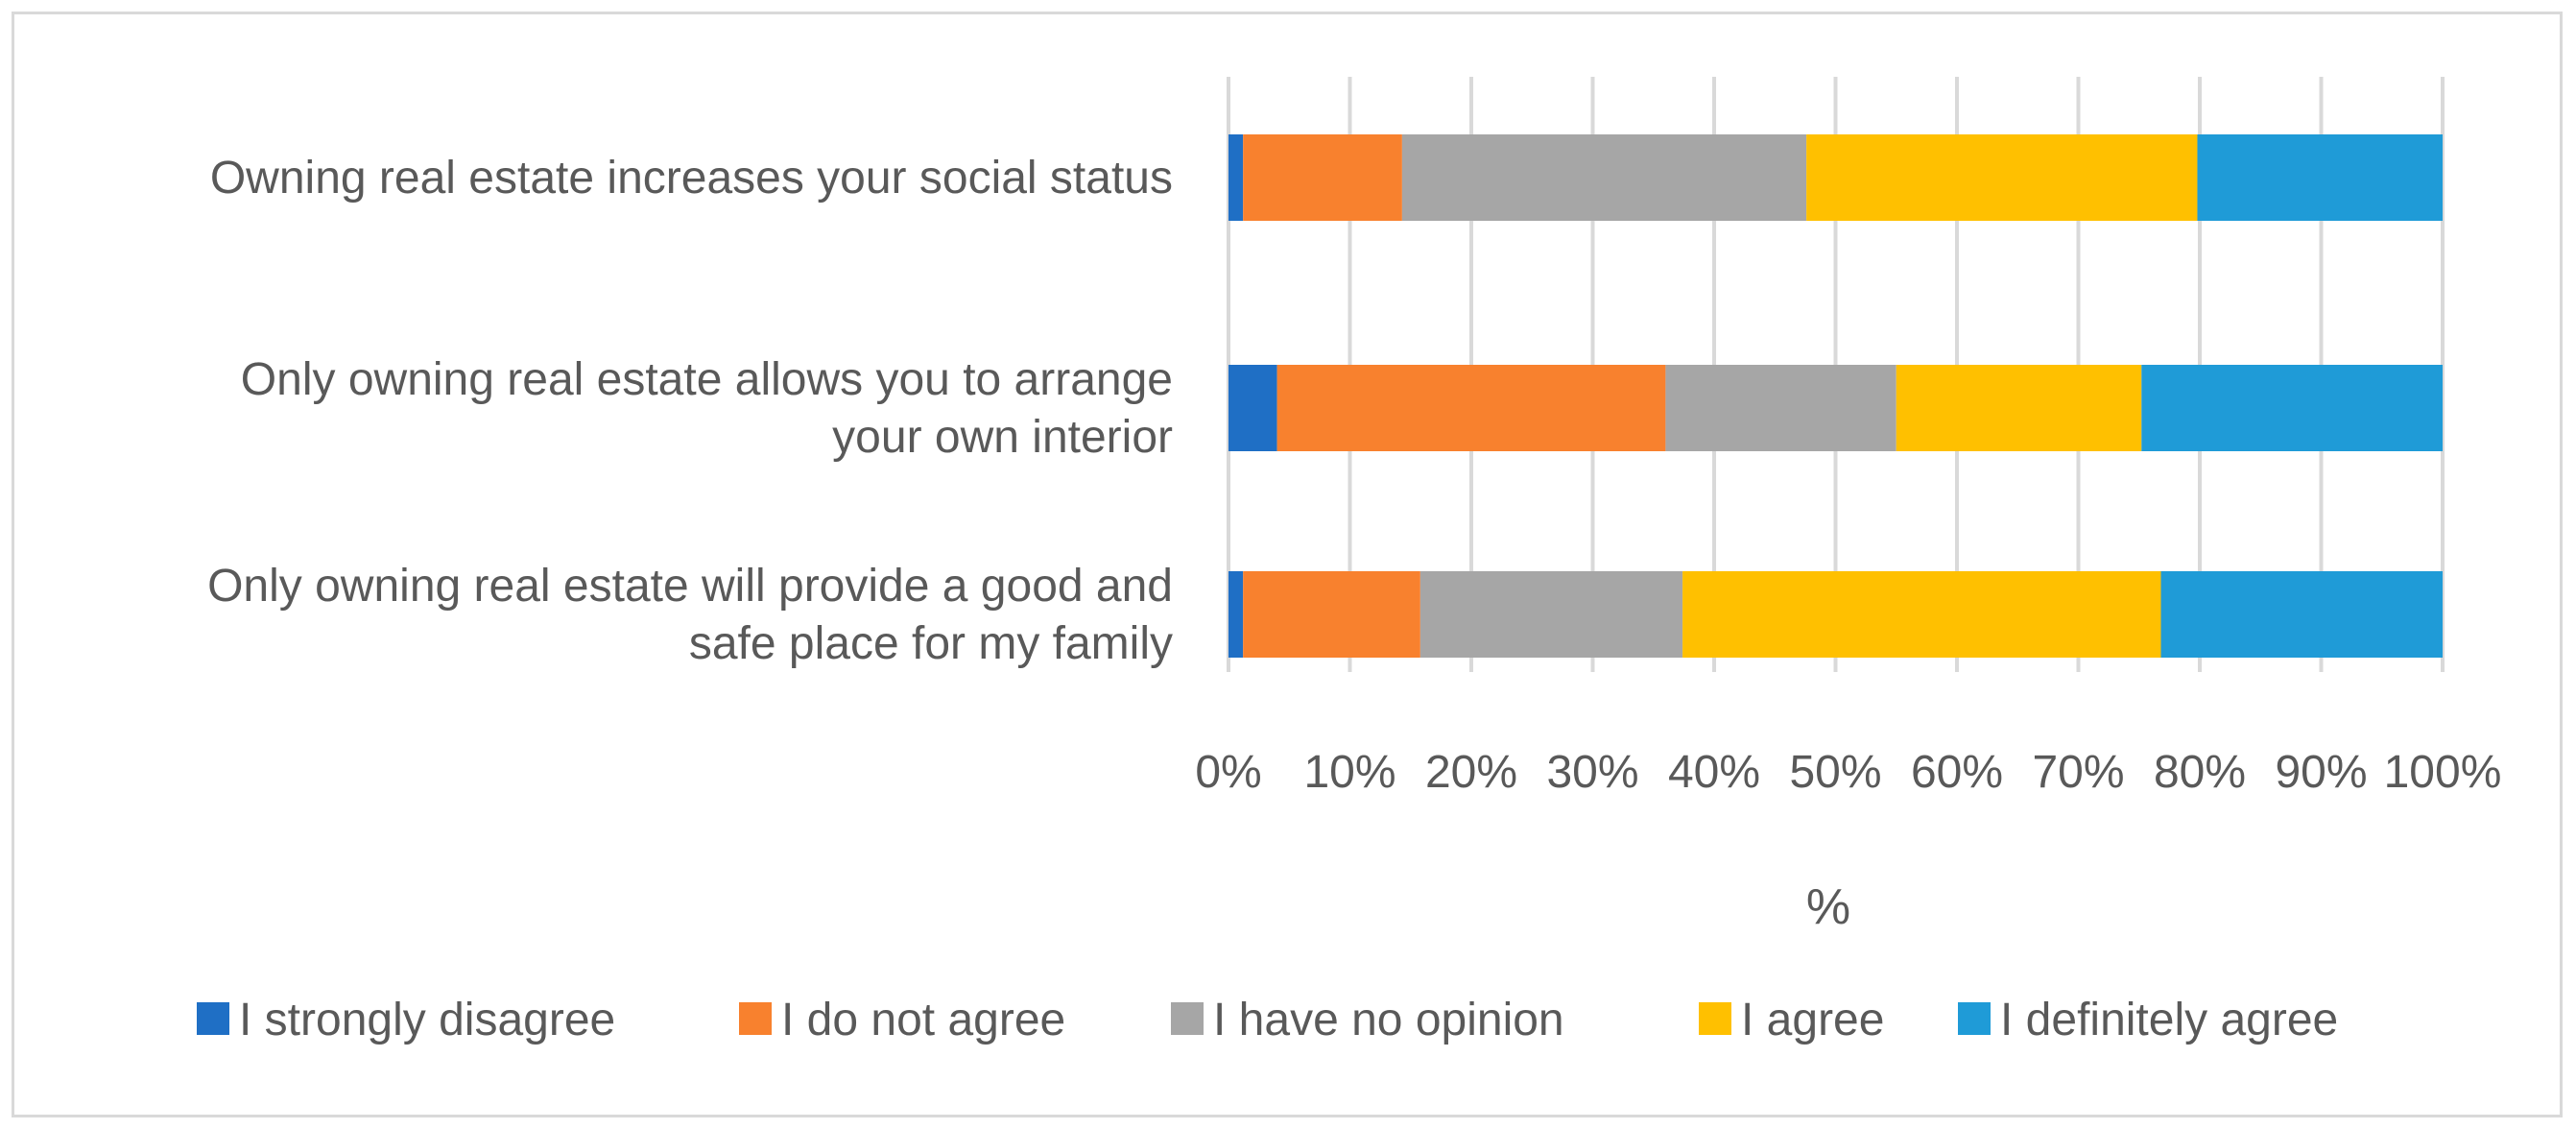 Image resolution: width=2576 pixels, height=1129 pixels. I want to click on legend-swatch-i-strongly-disagree, so click(213, 1018).